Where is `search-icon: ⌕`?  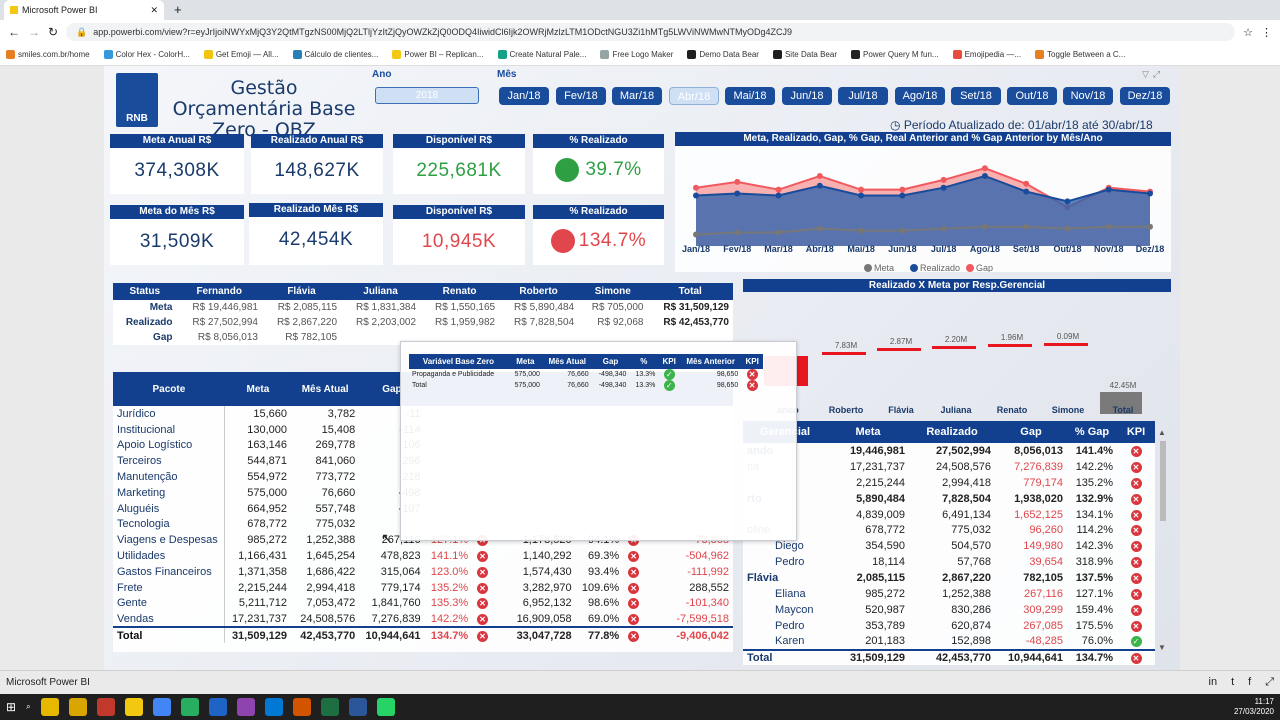
search-icon: ⌕ is located at coordinates (28, 706).